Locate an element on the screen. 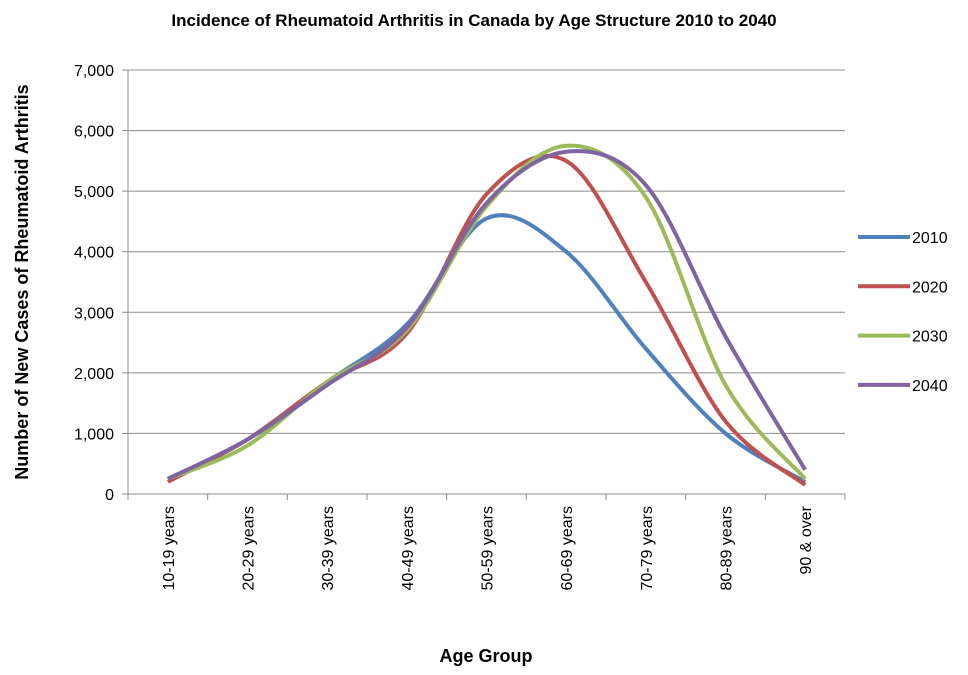 The height and width of the screenshot is (675, 968). x-tick-label: 10-19 years is located at coordinates (169, 548).